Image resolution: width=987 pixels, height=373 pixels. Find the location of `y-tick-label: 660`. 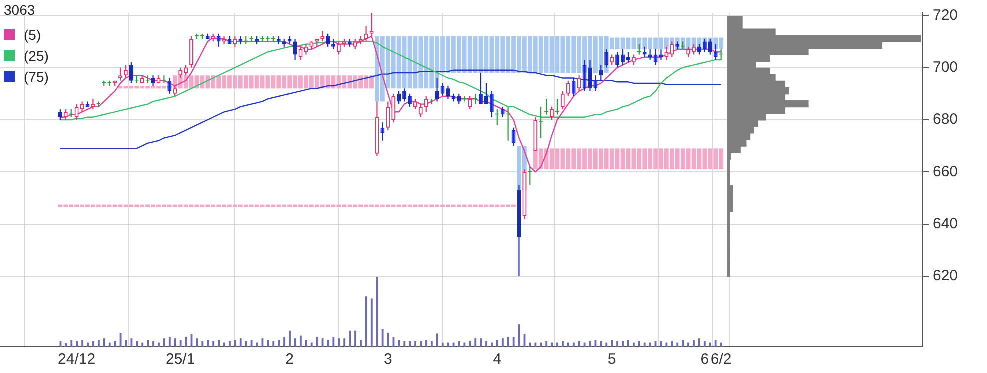

y-tick-label: 660 is located at coordinates (945, 171).